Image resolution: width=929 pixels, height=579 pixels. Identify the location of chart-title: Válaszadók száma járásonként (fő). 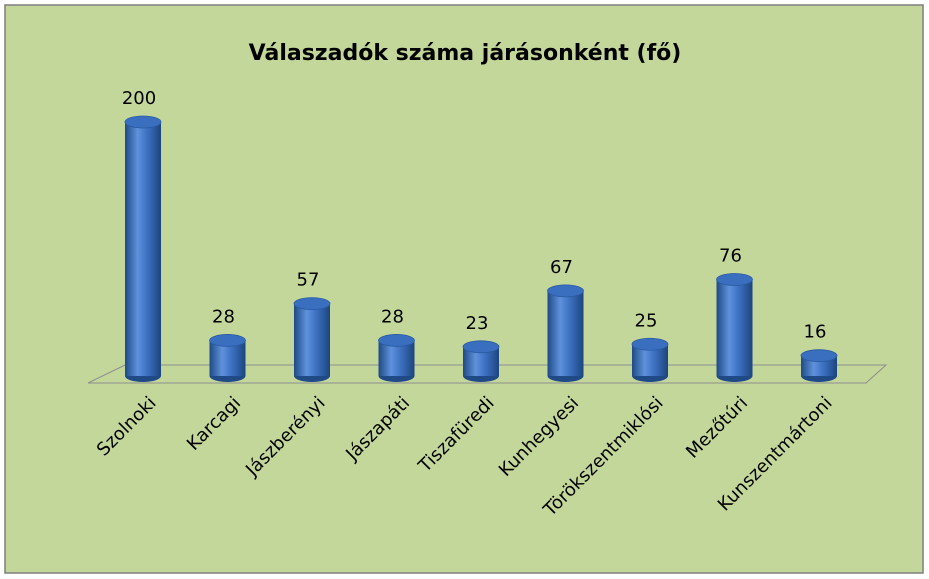
(465, 53).